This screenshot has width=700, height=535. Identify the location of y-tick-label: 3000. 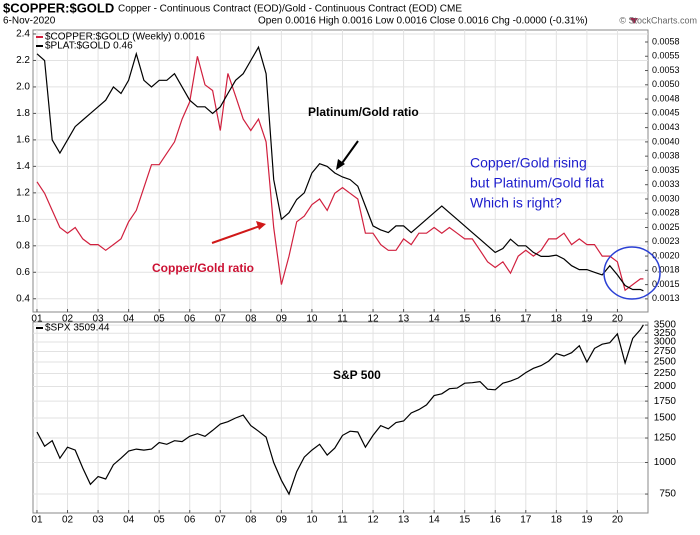
(665, 342).